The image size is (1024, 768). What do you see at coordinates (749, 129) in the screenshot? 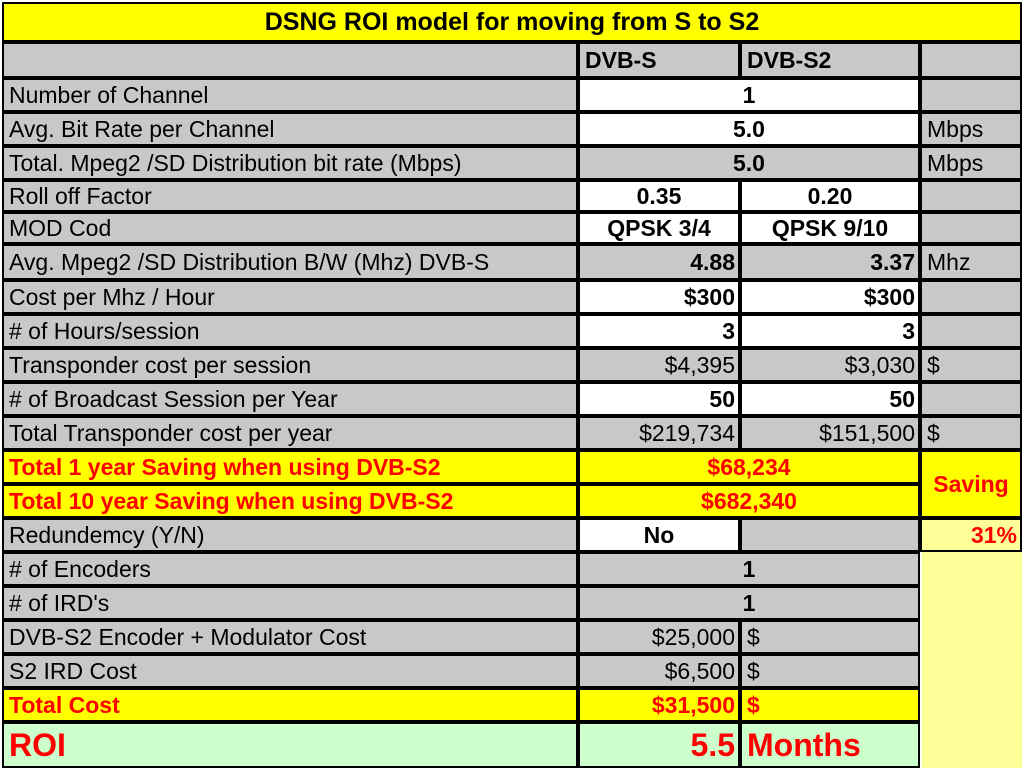
I see `bitrate-value: 5.0` at bounding box center [749, 129].